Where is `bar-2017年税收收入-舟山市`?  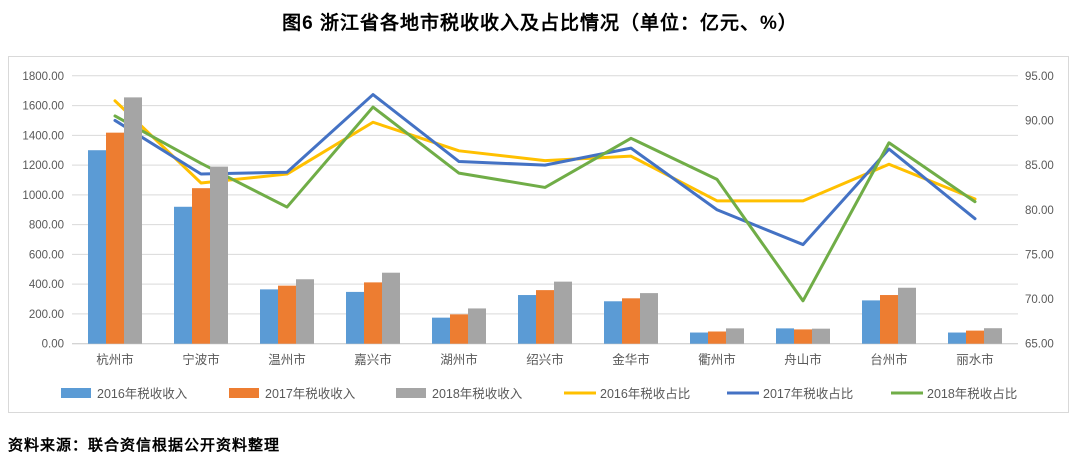 bar-2017年税收收入-舟山市 is located at coordinates (803, 336).